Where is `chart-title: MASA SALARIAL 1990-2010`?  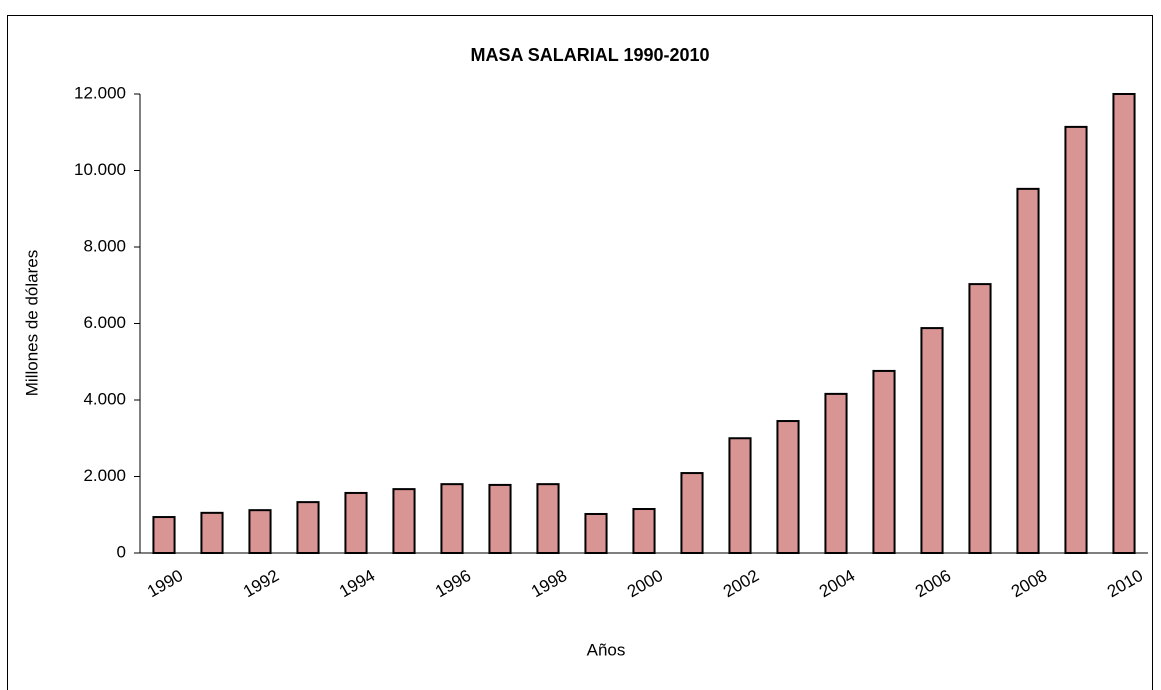 chart-title: MASA SALARIAL 1990-2010 is located at coordinates (589, 55).